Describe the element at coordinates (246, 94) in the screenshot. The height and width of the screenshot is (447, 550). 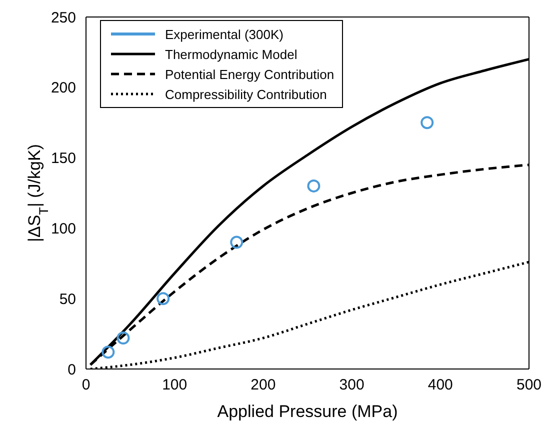
I see `legend-label: Compressibility Contribution` at that location.